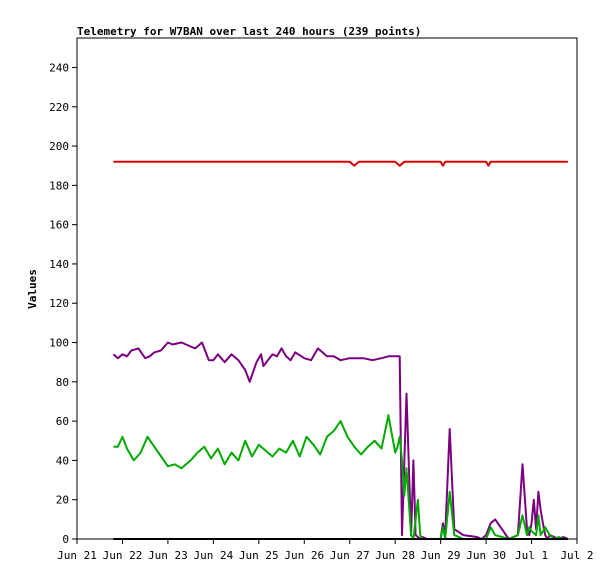  Describe the element at coordinates (259, 555) in the screenshot. I see `x-tick-label: Jun 25` at that location.